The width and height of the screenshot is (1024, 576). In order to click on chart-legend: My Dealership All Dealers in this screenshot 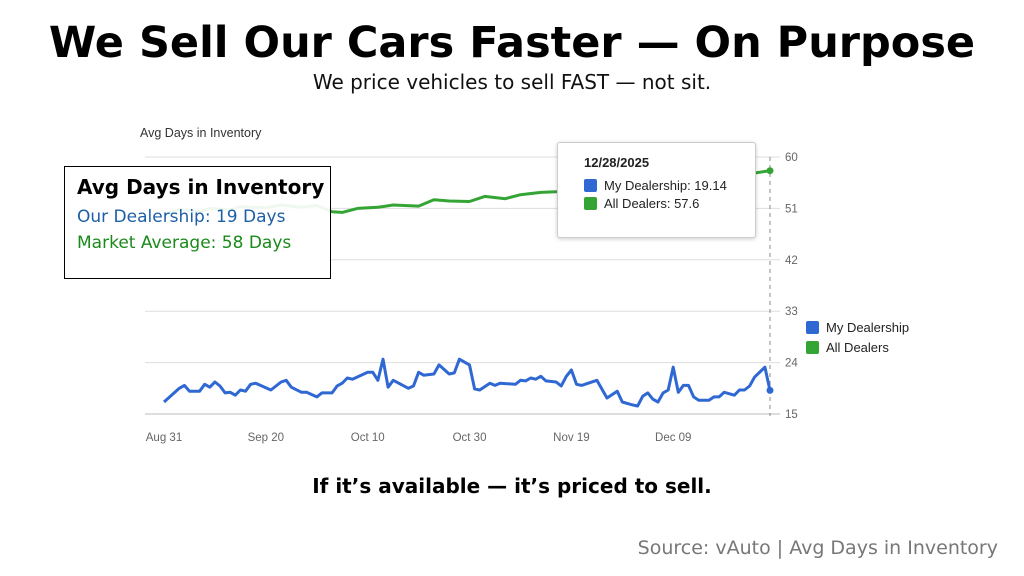, I will do `click(857, 340)`.